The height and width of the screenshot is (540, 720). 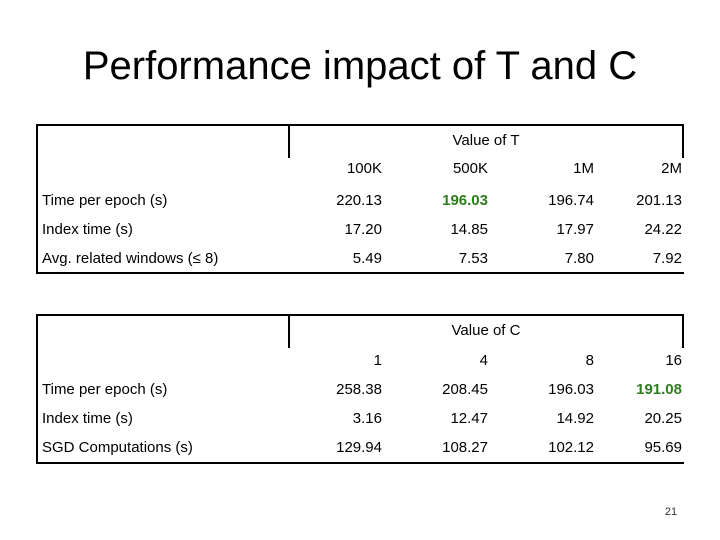 I want to click on table-cell-highlight: 191.08, so click(x=659, y=389).